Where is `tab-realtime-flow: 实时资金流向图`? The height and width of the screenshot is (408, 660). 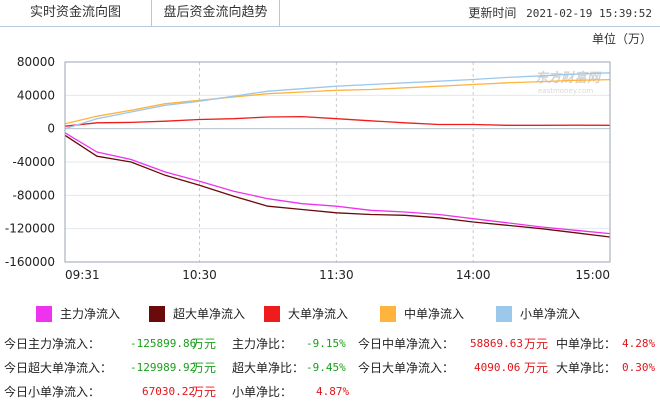
tab-realtime-flow: 实时资金流向图 is located at coordinates (76, 13).